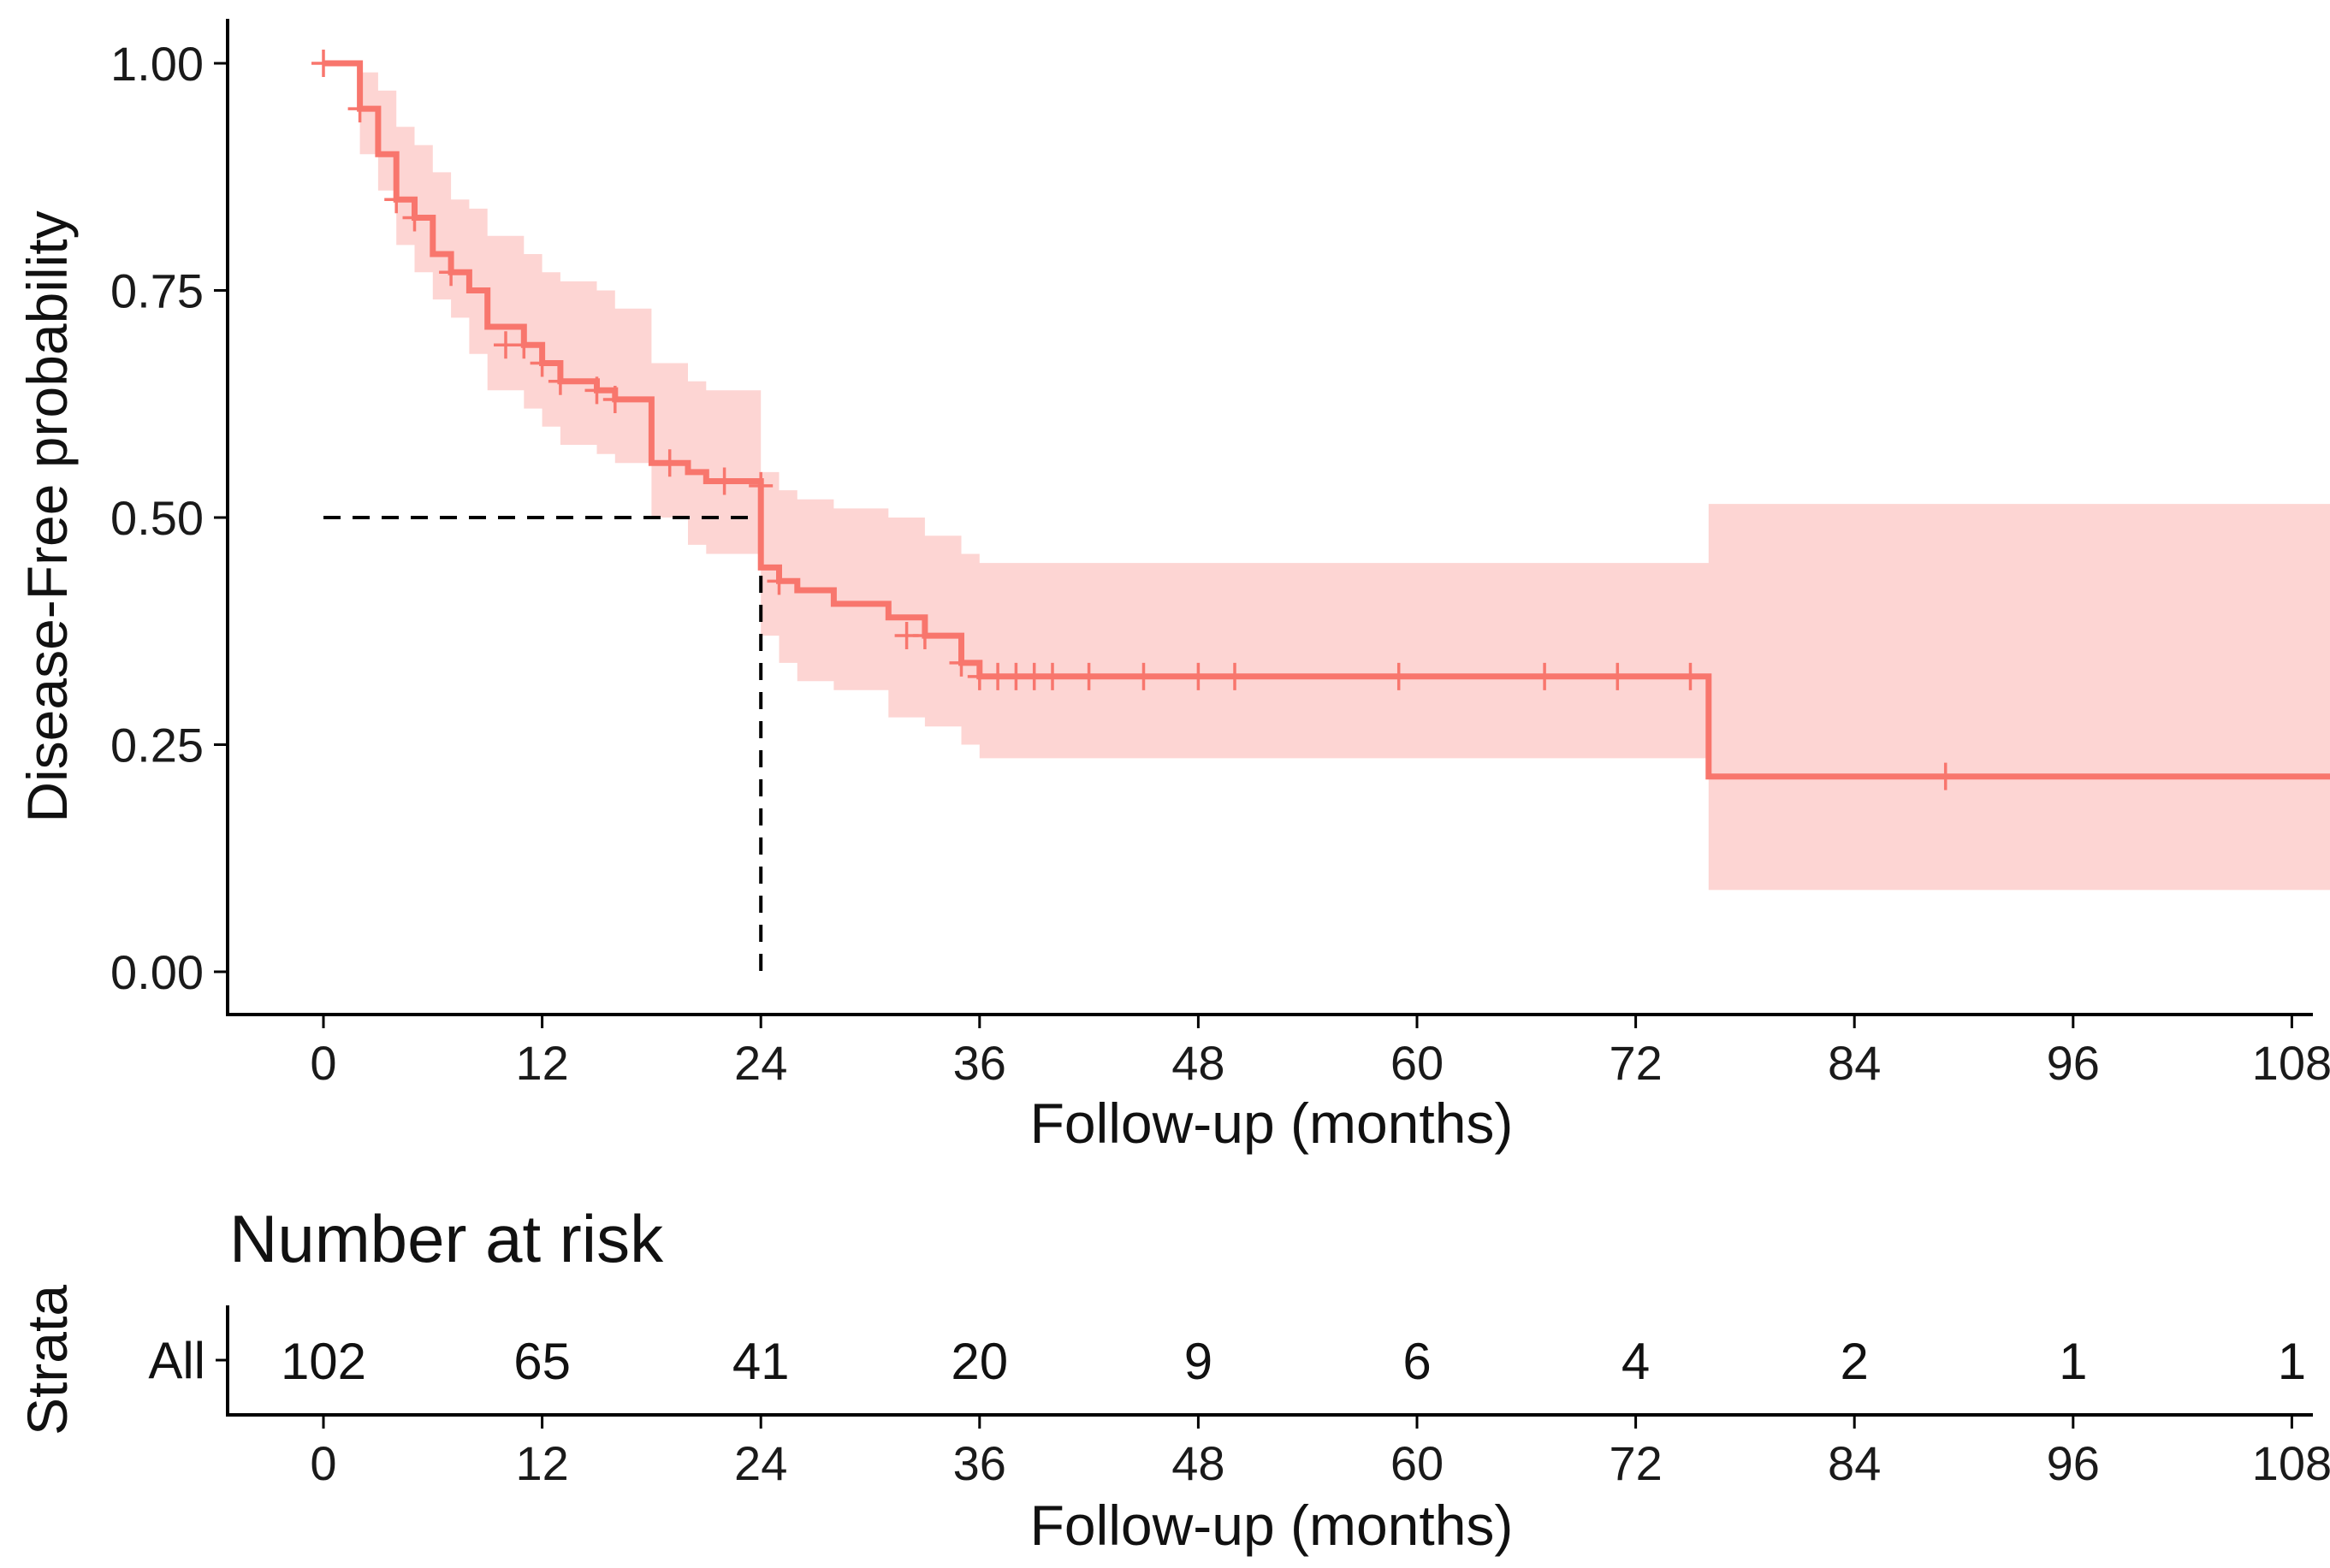 Image resolution: width=2330 pixels, height=1568 pixels. Describe the element at coordinates (1197, 1463) in the screenshot. I see `risk-x-tick-label: 48` at that location.